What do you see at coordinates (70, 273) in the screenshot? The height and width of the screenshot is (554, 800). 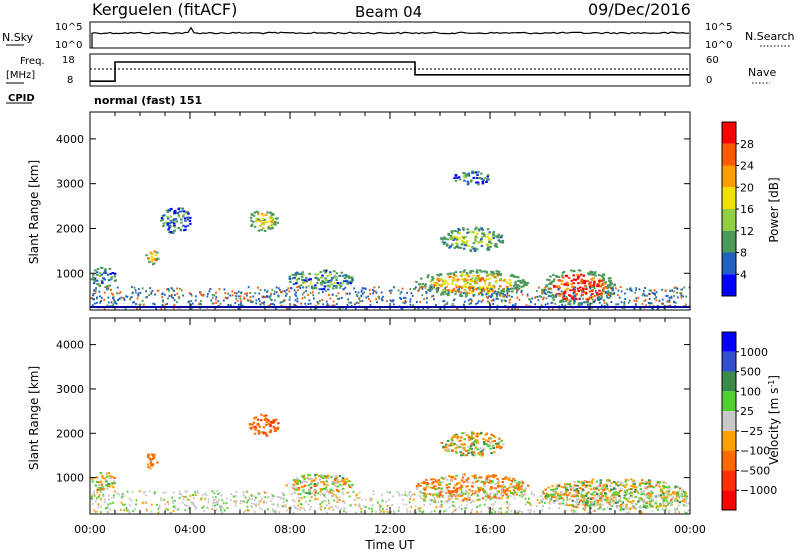 I see `y-tick-label: 1000` at bounding box center [70, 273].